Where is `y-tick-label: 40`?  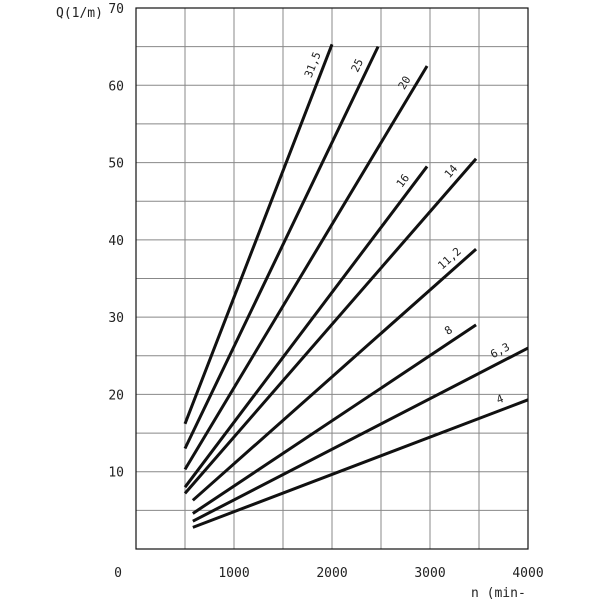 y-tick-label: 40 is located at coordinates (116, 241).